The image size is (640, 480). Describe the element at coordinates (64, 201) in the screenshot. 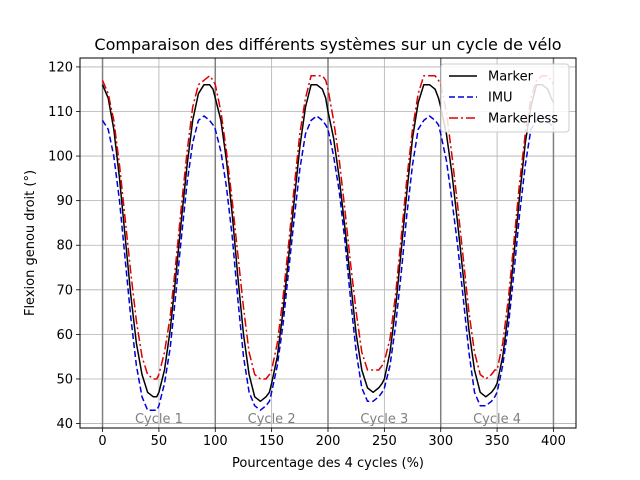

I see `y-tick-label: 90` at that location.